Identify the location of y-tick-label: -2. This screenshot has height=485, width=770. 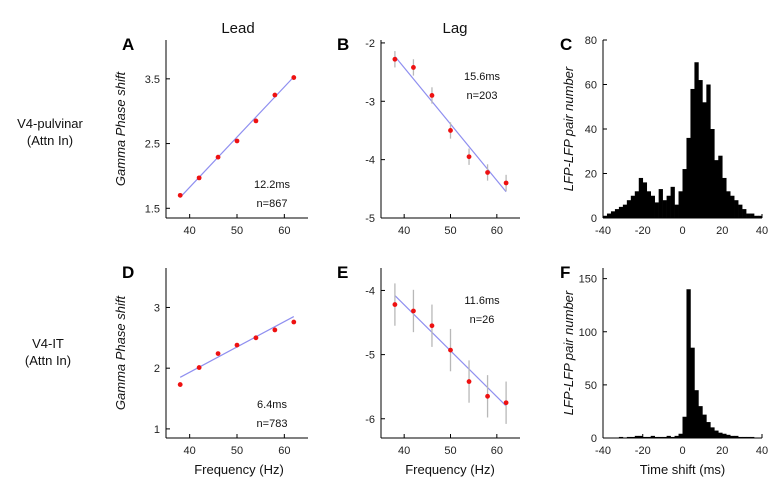
(370, 44).